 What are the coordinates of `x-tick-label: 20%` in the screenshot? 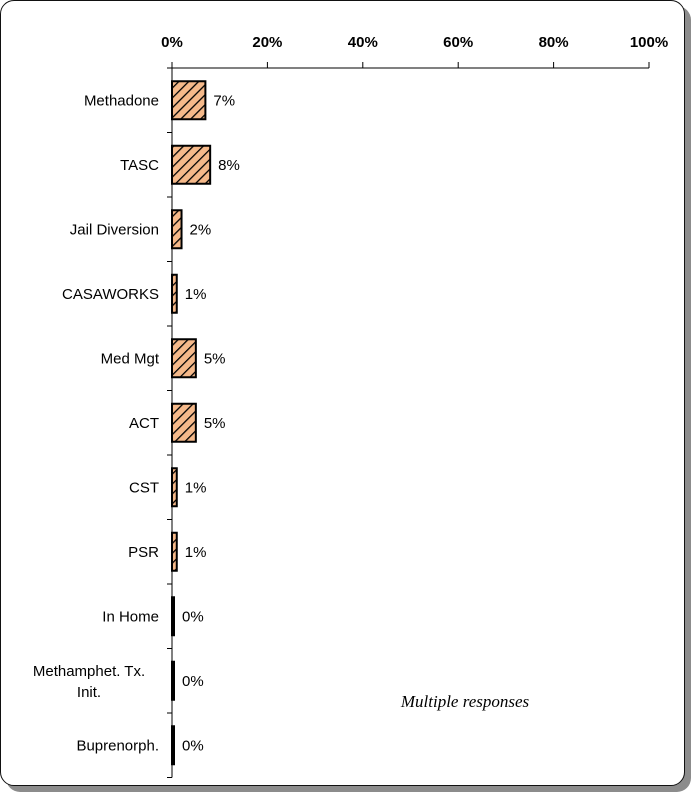 It's located at (267, 42).